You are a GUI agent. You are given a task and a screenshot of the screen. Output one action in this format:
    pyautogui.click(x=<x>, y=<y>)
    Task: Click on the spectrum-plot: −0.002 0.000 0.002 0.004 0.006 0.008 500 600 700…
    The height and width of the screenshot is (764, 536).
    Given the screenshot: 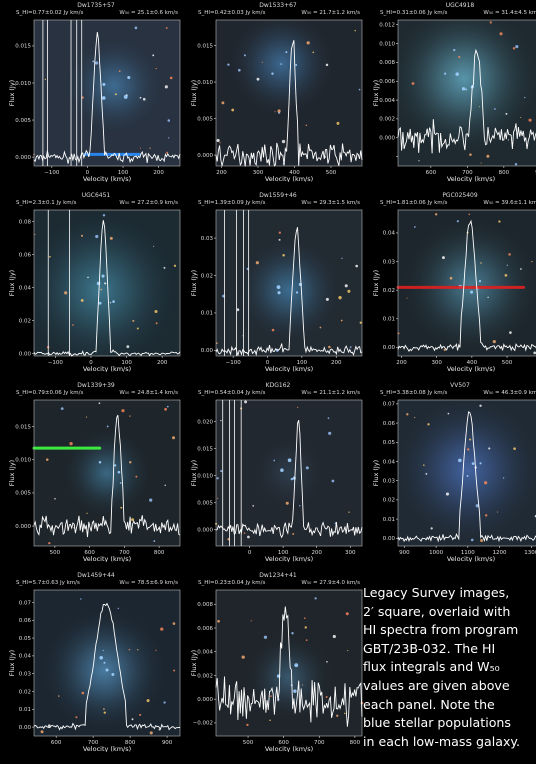 What is the action you would take?
    pyautogui.click(x=278, y=662)
    